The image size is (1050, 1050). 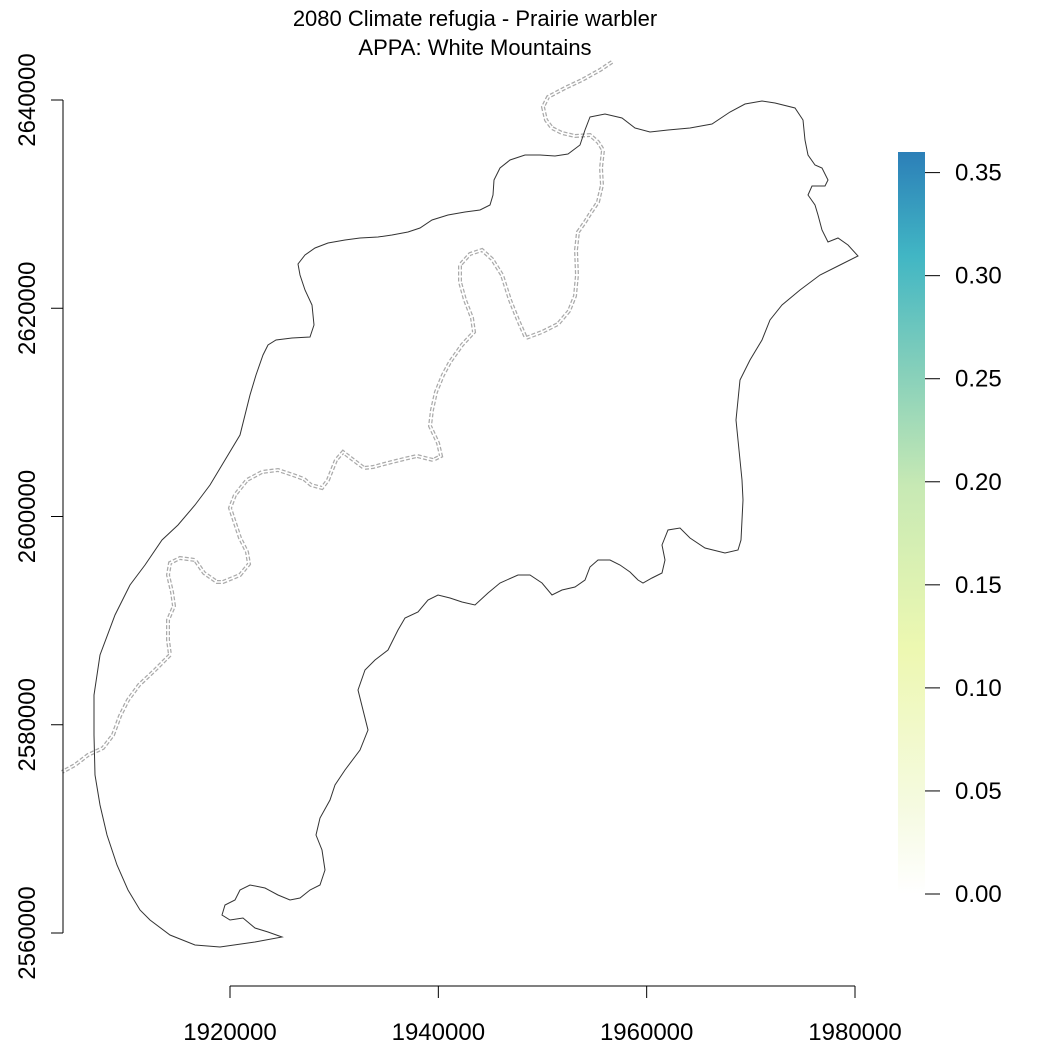 I want to click on colorbar-legend: 0.00 0.05 0.10 0.15 0.20 0.25 0.30 0.35, so click(x=950, y=530).